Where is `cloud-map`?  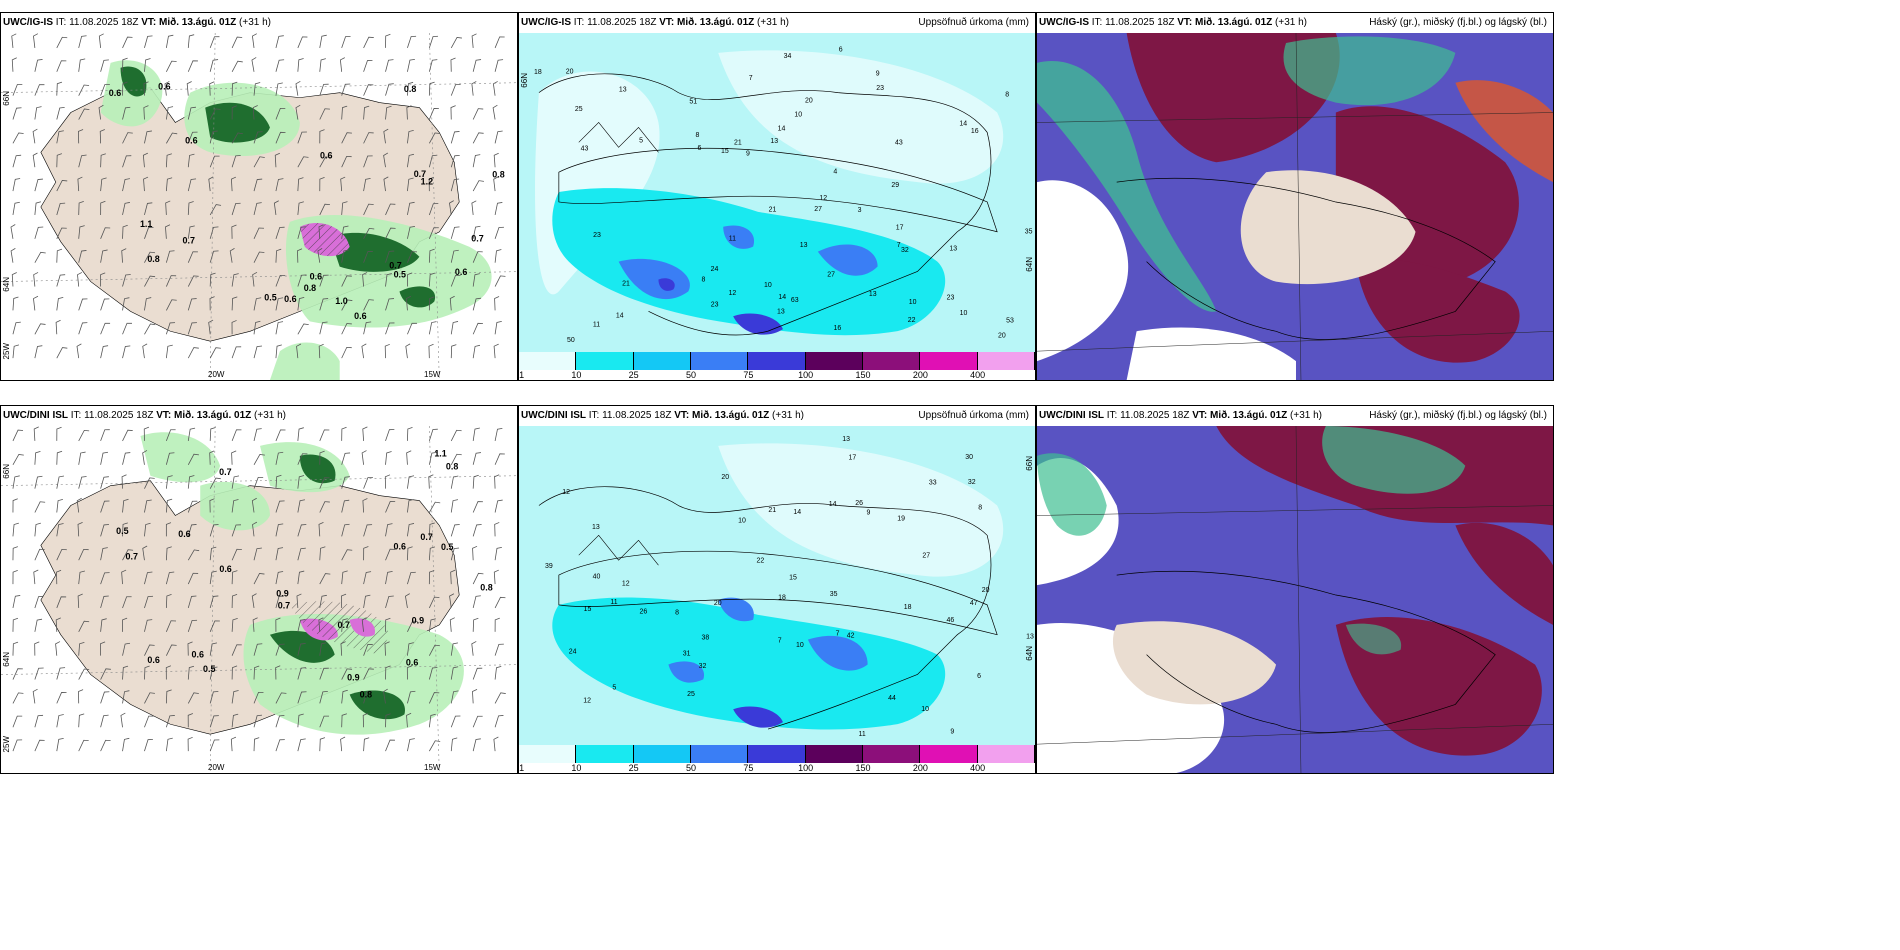
cloud-map is located at coordinates (1295, 206).